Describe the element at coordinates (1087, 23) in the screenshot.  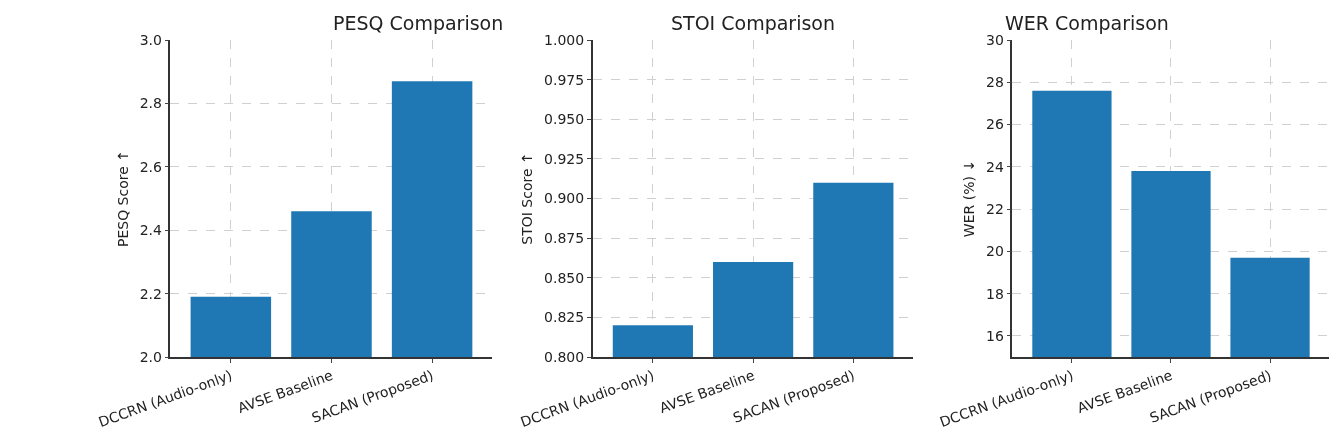
I see `chart-title: WER Comparison` at that location.